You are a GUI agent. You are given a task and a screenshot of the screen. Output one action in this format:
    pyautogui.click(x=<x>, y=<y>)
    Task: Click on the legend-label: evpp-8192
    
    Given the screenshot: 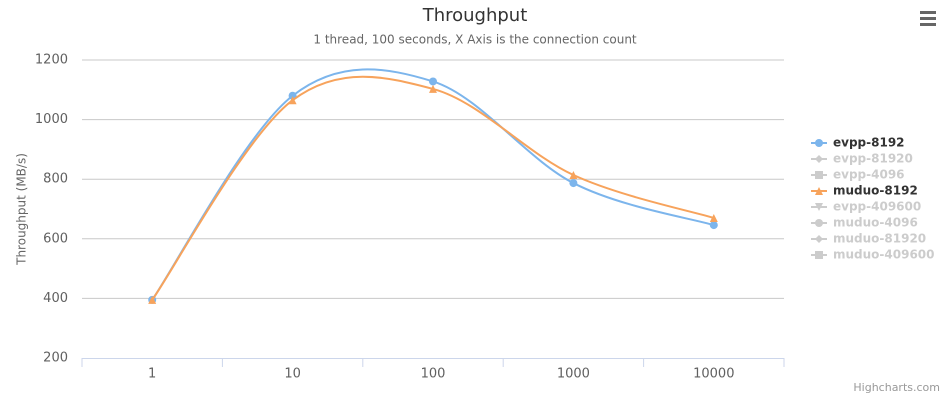 What is the action you would take?
    pyautogui.click(x=869, y=143)
    